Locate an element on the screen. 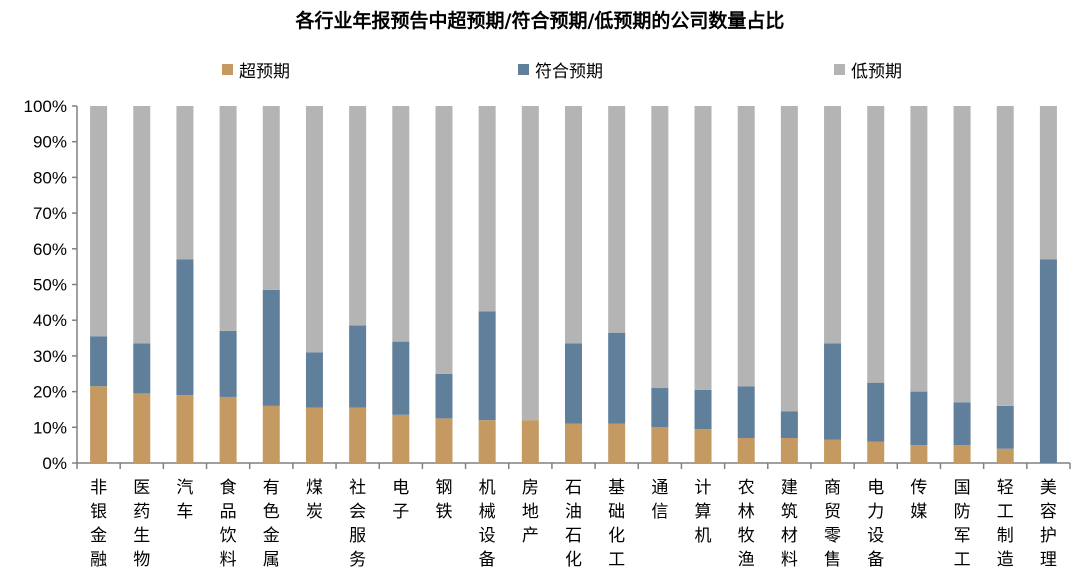  y-tick-label: 20% is located at coordinates (50, 392).